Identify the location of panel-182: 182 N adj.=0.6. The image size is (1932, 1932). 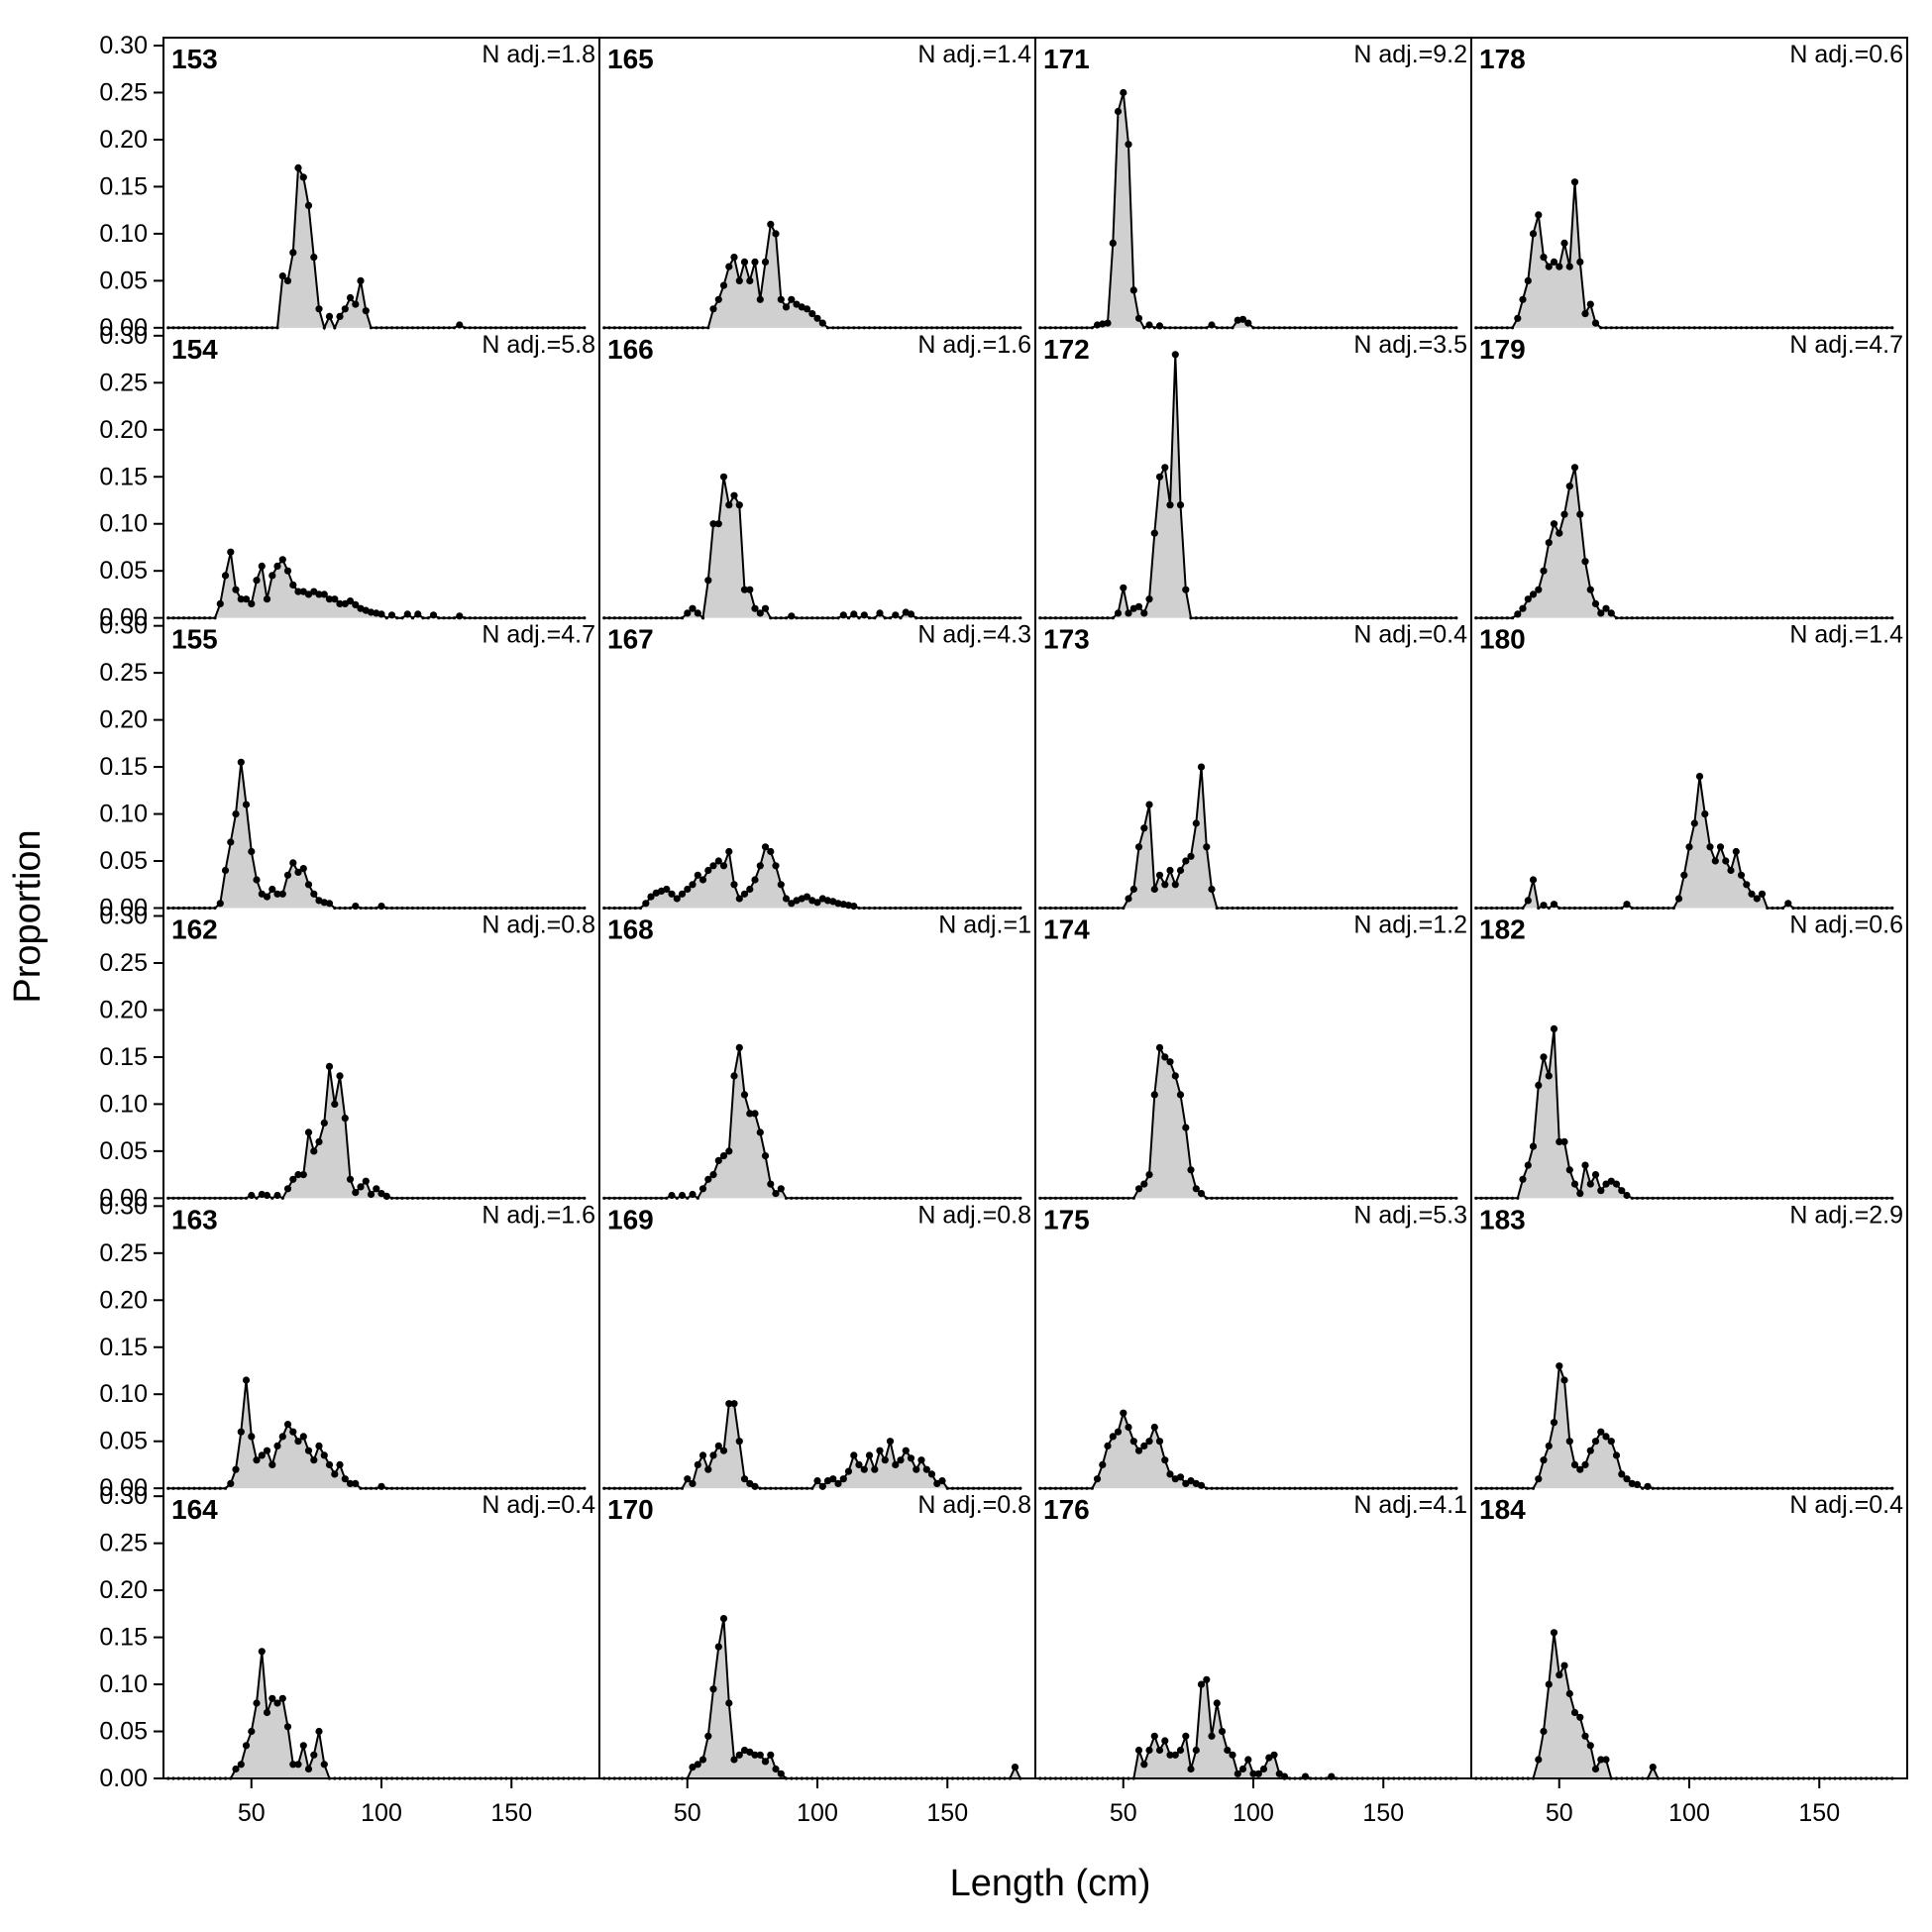
(1688, 1056).